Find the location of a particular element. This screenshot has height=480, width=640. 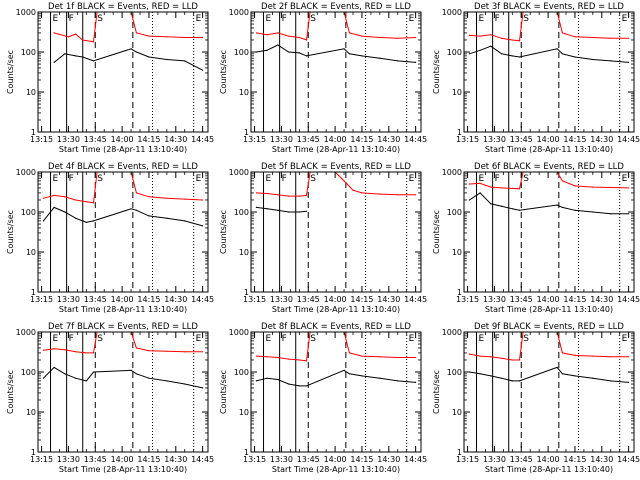

marker-label: S is located at coordinates (313, 339).